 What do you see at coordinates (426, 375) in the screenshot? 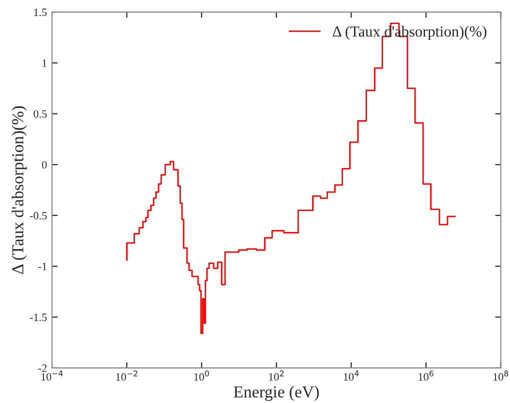
I see `x-tick-label: 10$^{6}$` at bounding box center [426, 375].